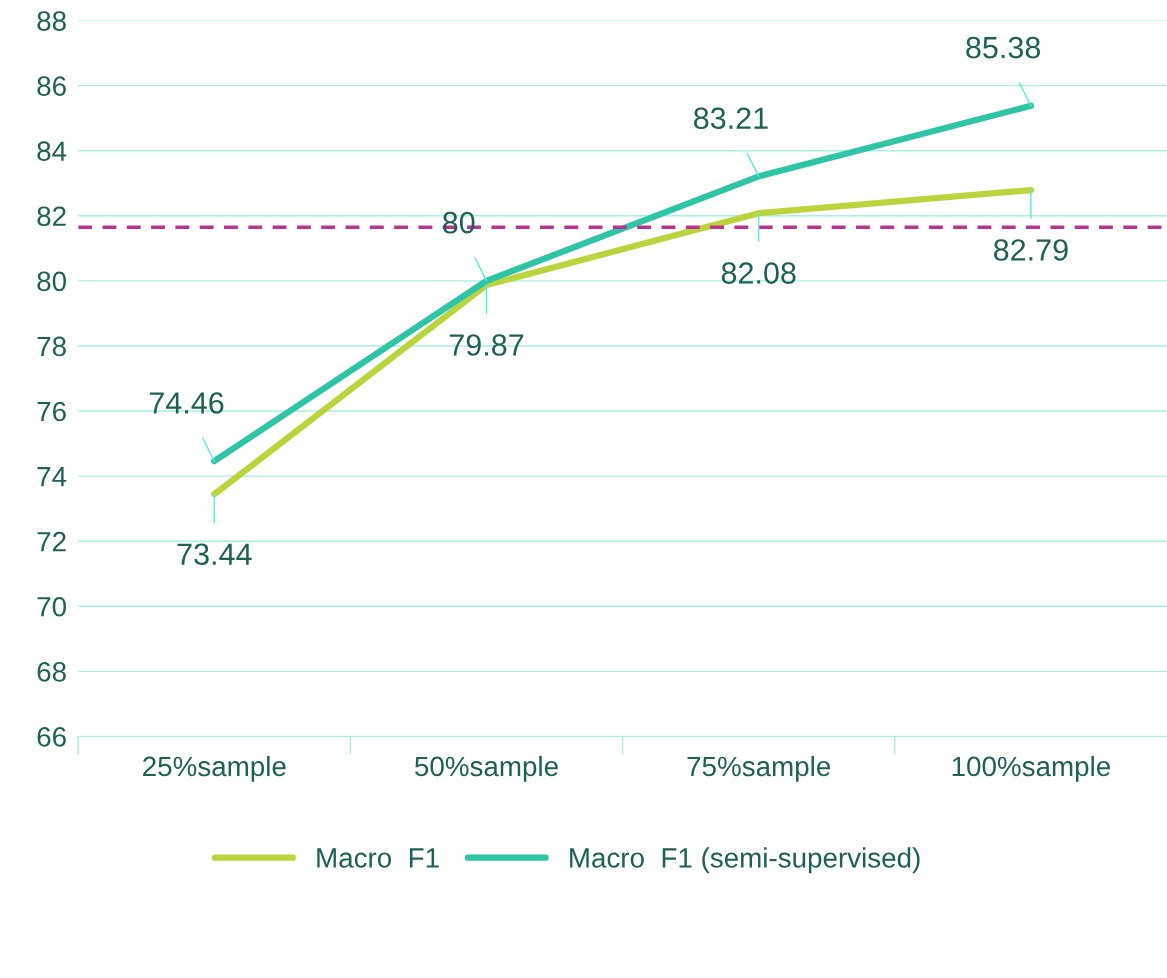  Describe the element at coordinates (51, 281) in the screenshot. I see `y-tick-label: 80` at that location.